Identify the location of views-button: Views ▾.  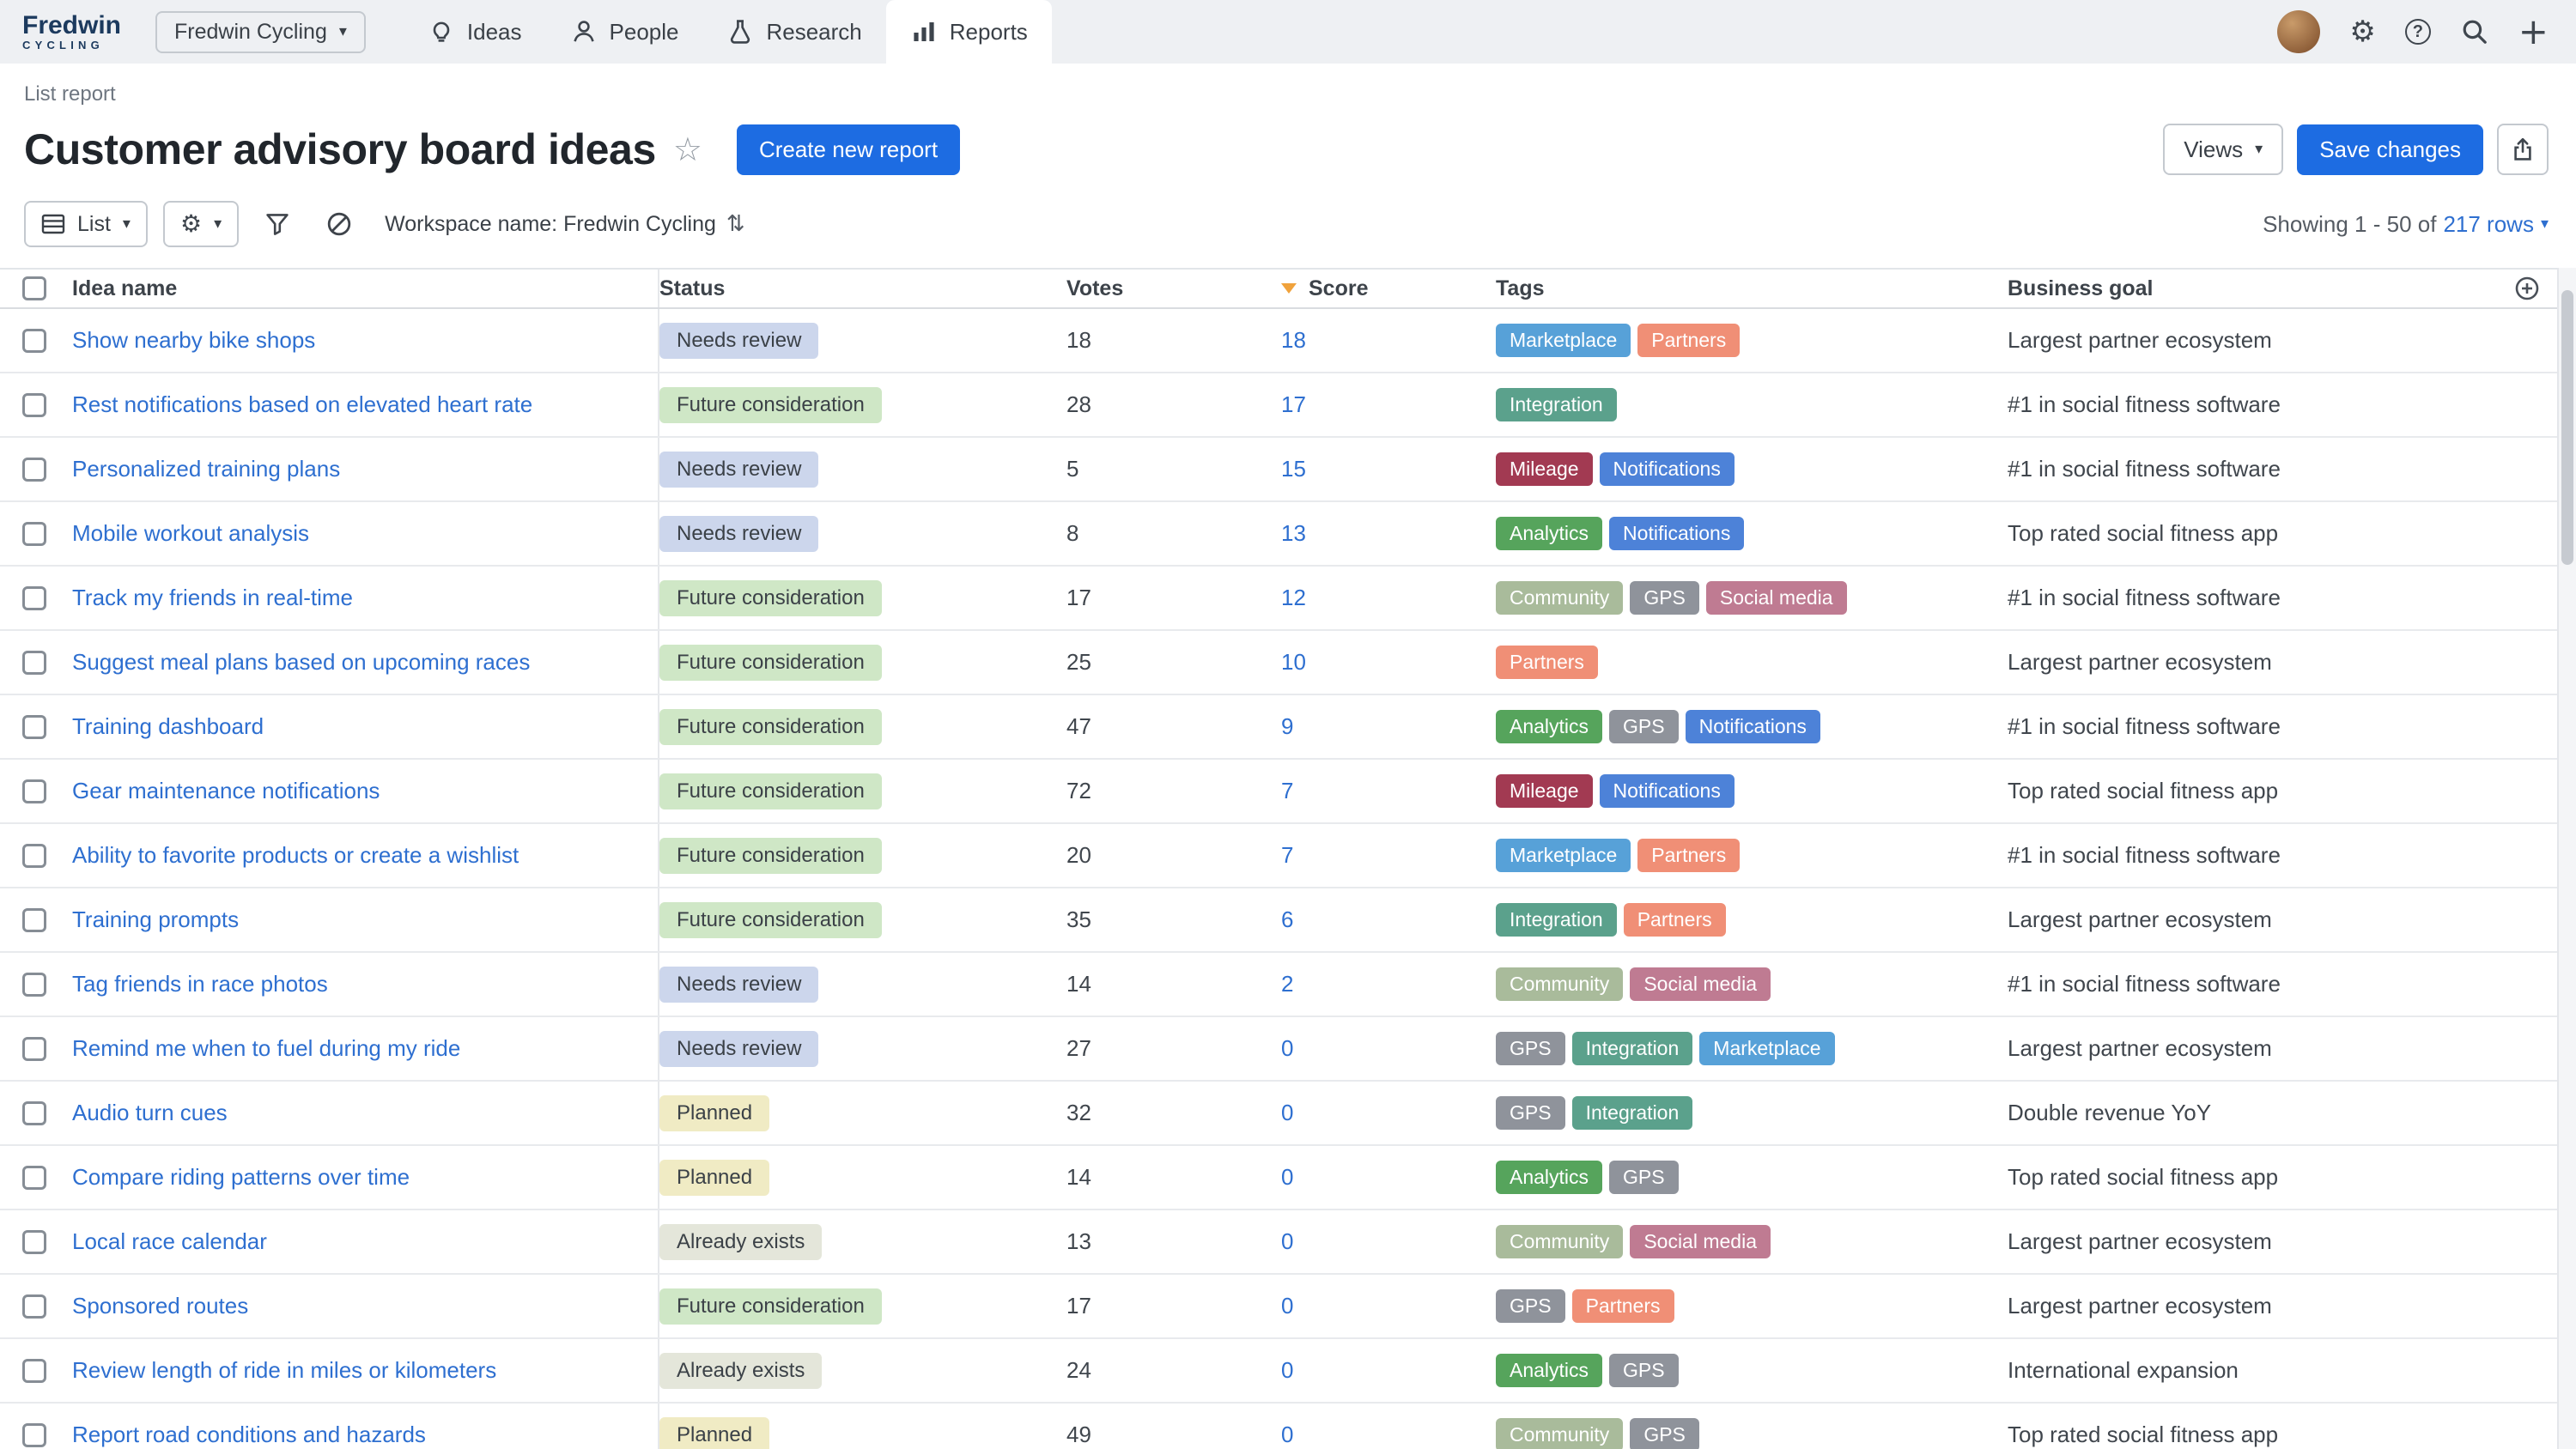
(2223, 149).